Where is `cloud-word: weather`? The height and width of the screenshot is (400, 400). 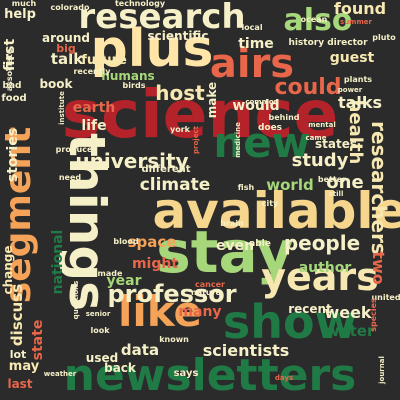 cloud-word: weather is located at coordinates (60, 374).